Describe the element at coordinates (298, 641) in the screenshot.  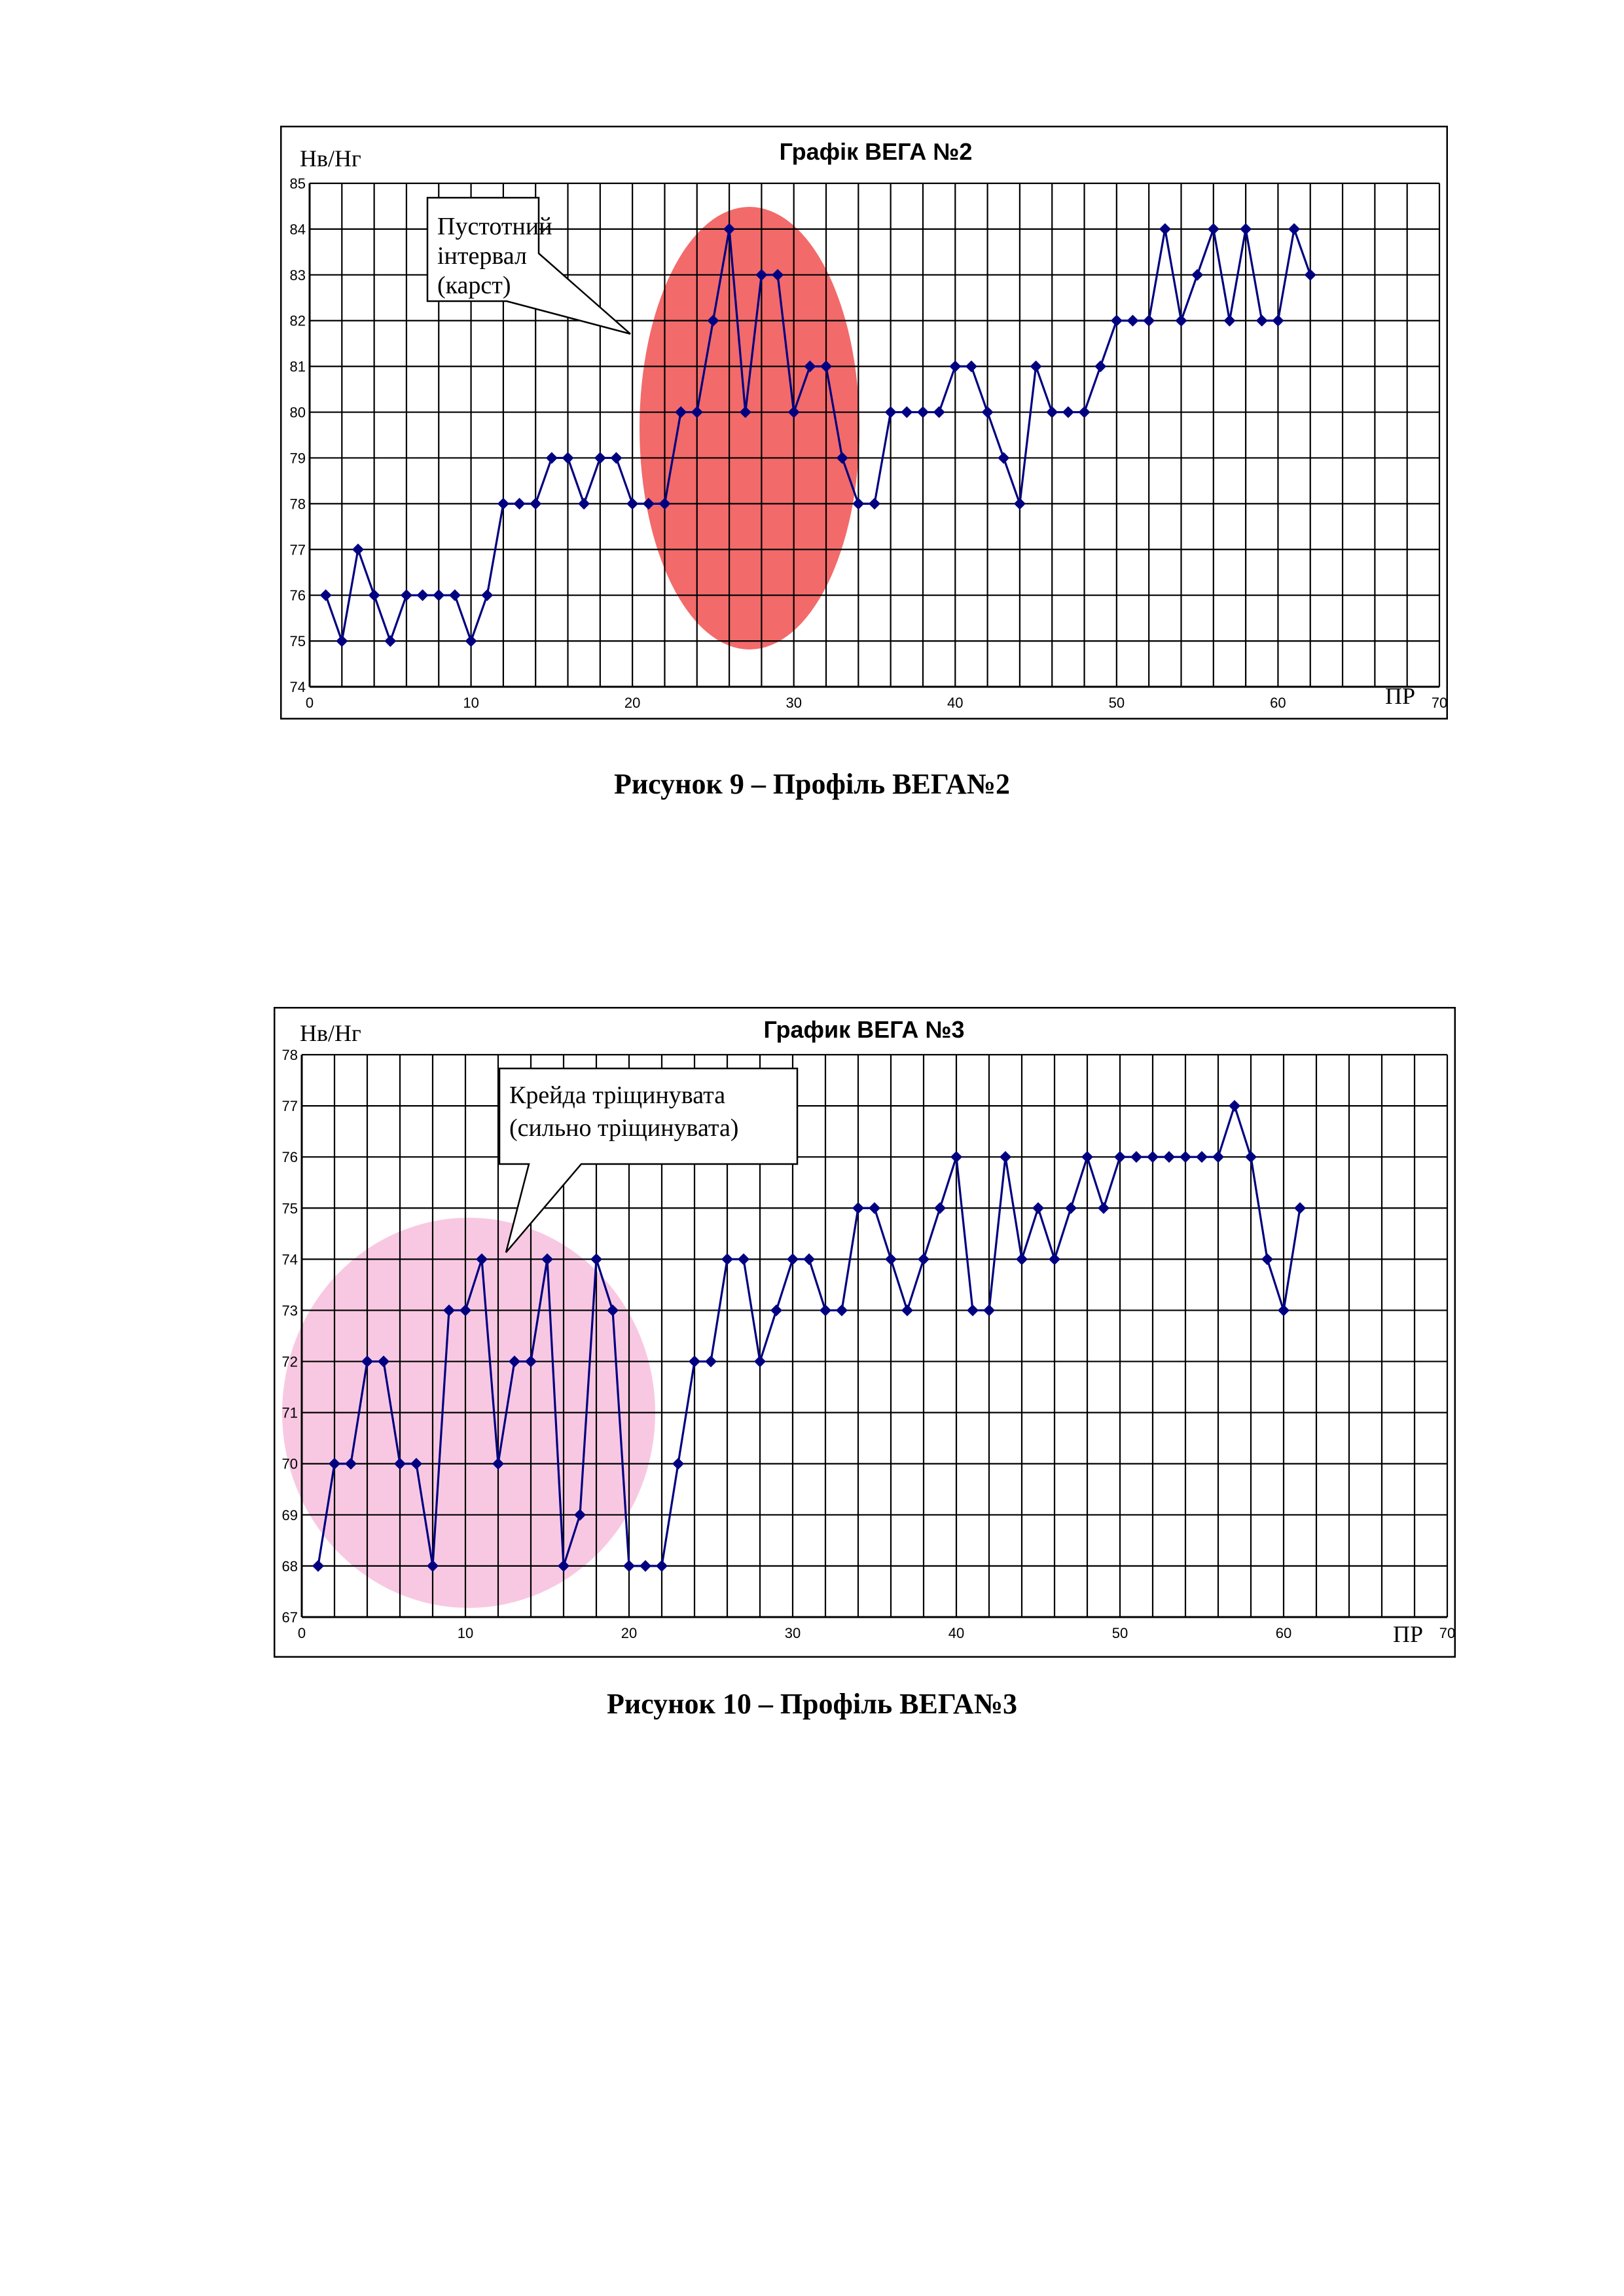
I see `y-tick-label: 75` at that location.